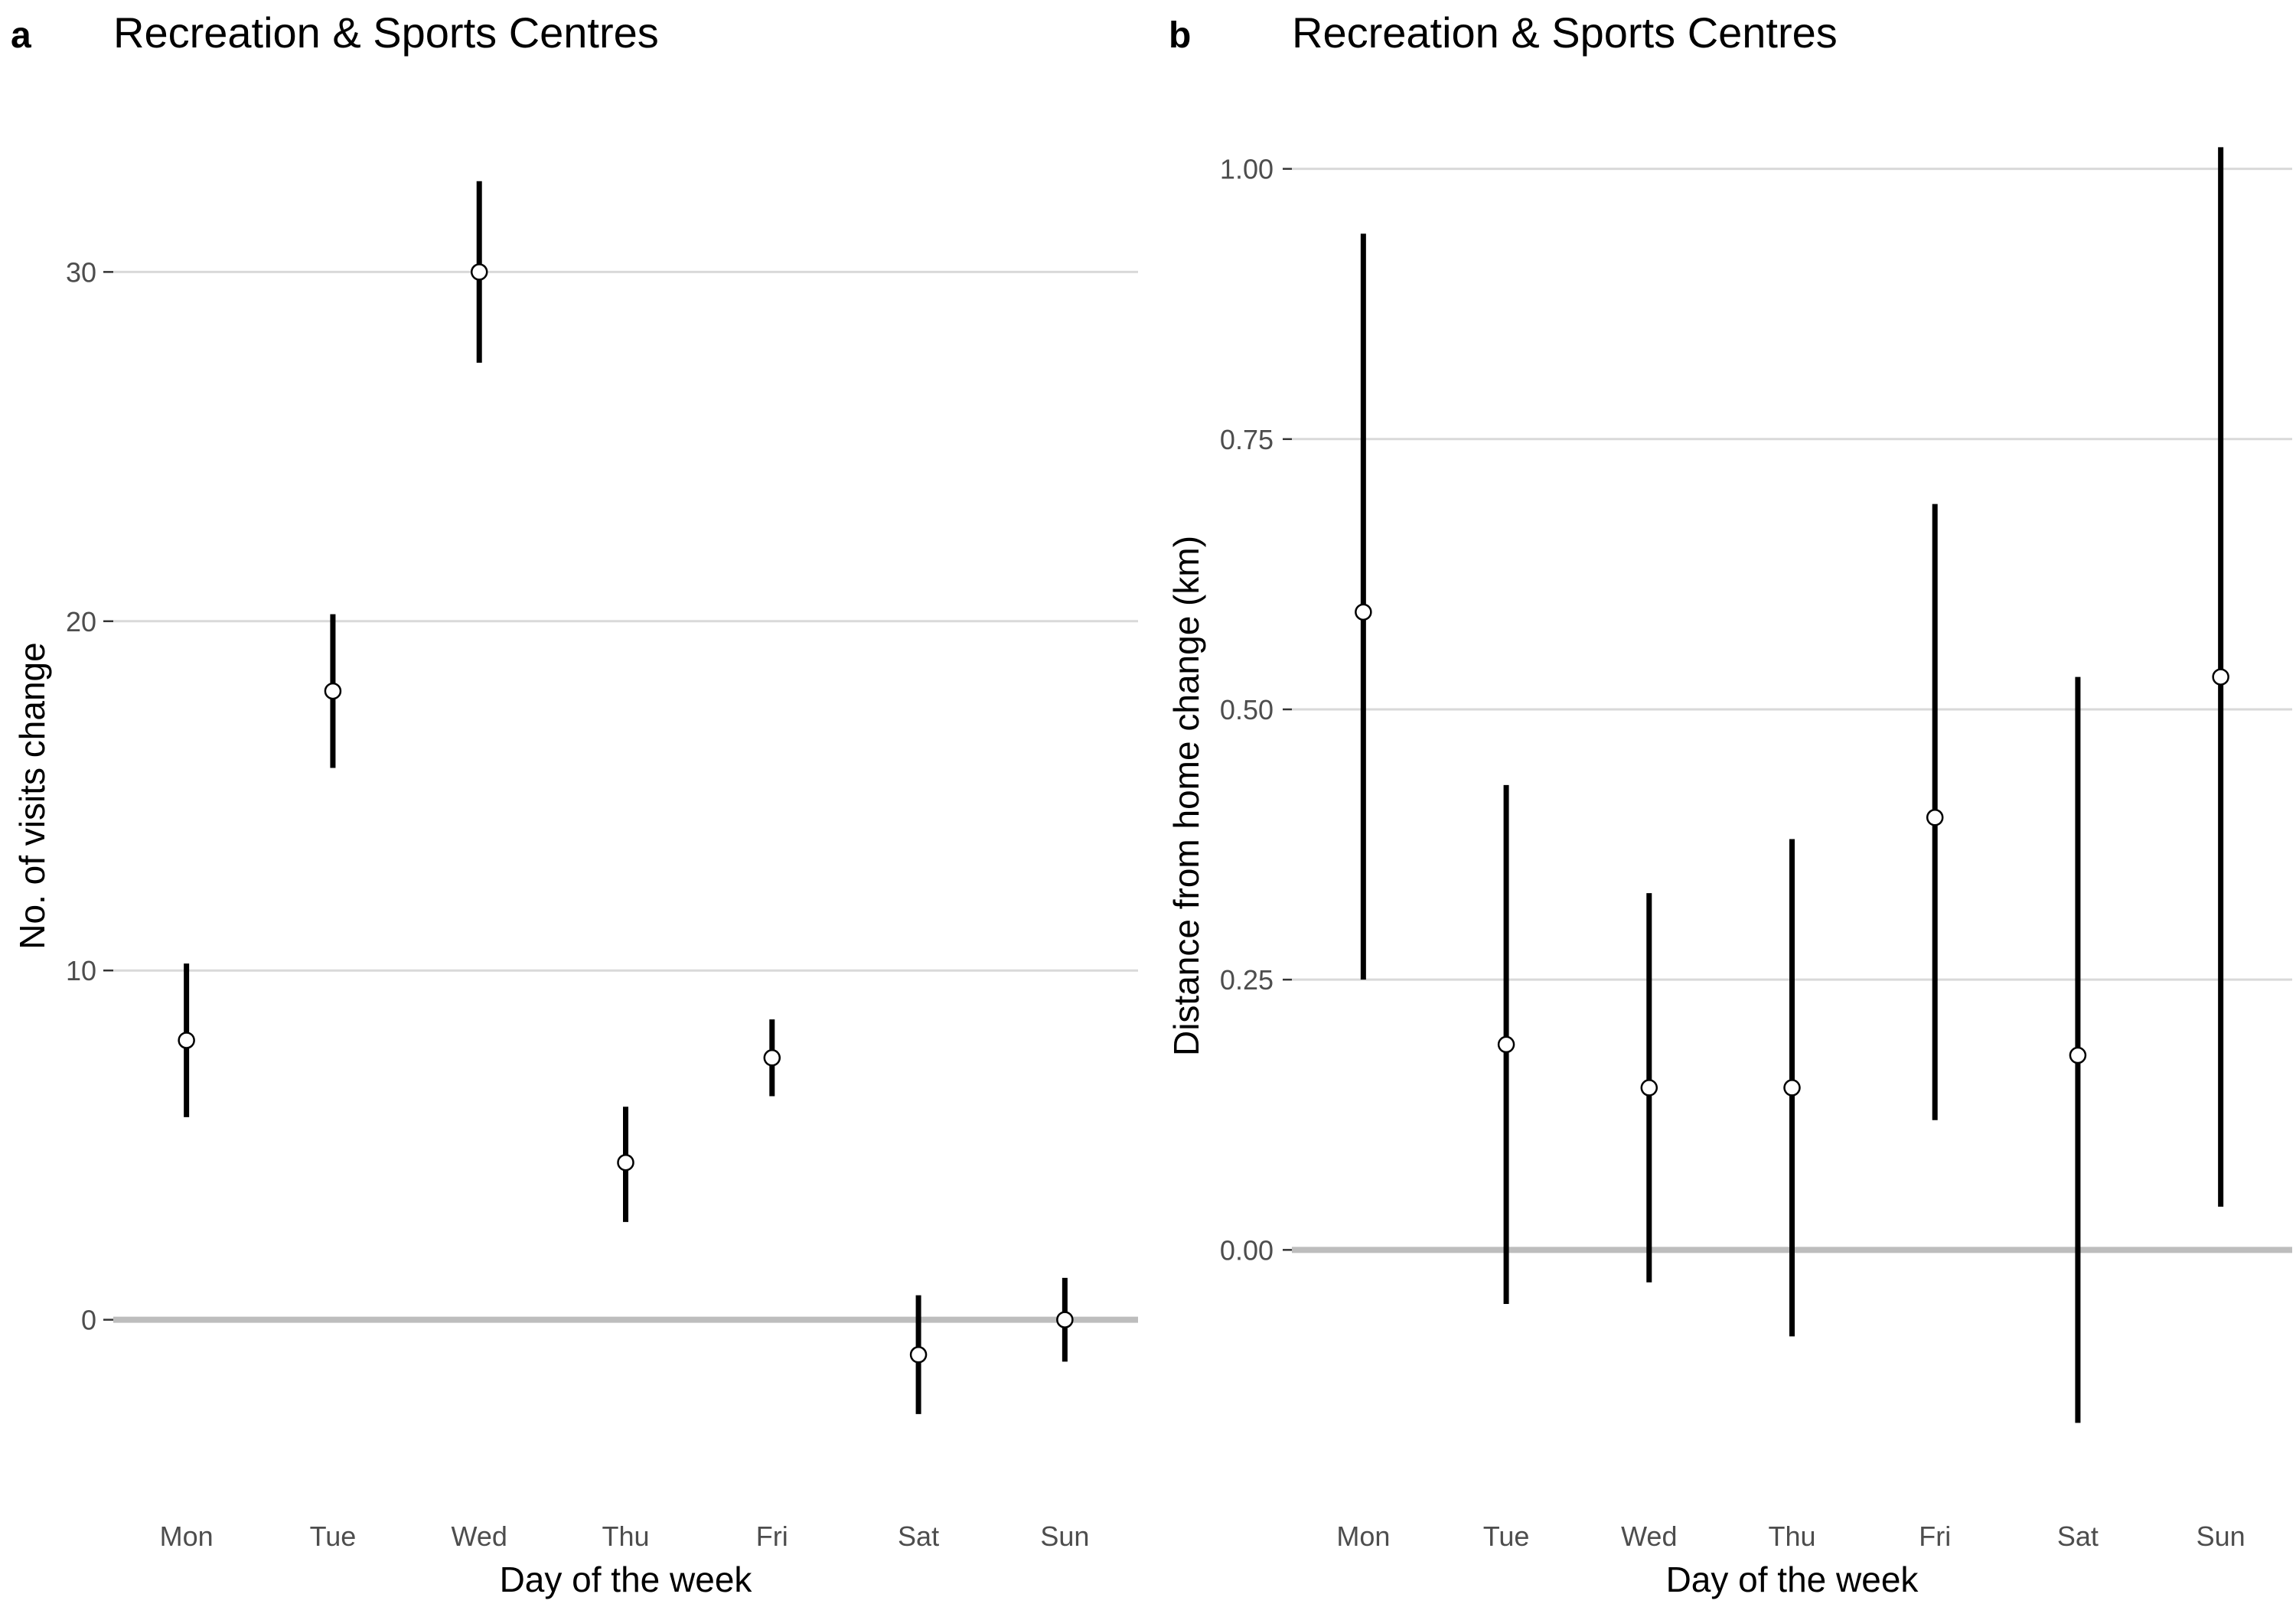 Image resolution: width=2296 pixels, height=1607 pixels. I want to click on y-tick-label: 0.25, so click(1247, 980).